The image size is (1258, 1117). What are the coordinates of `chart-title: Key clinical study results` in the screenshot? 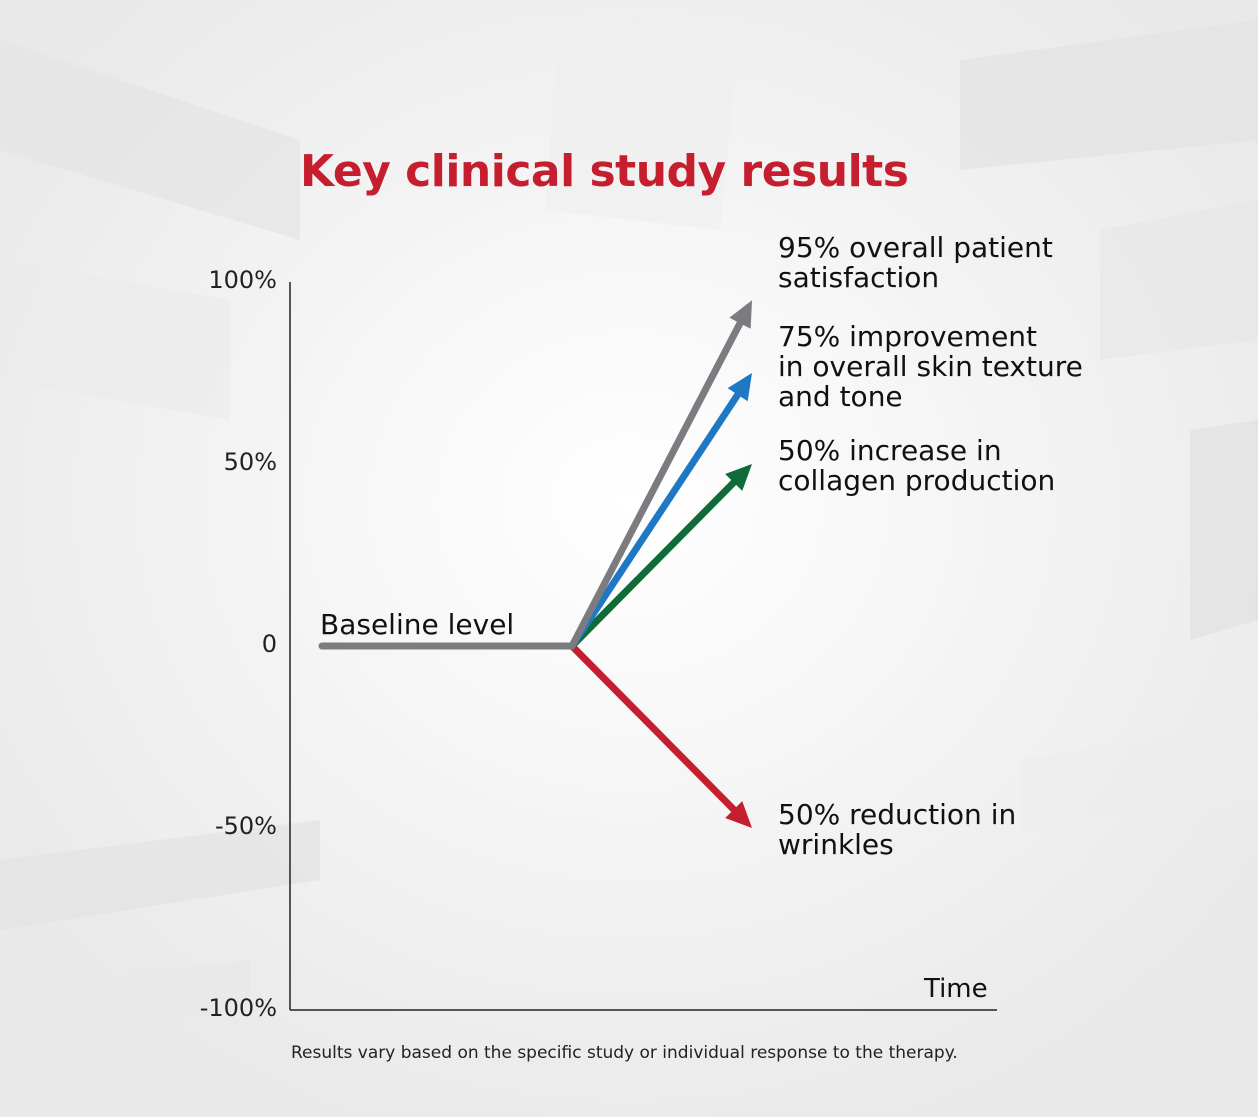 It's located at (604, 171).